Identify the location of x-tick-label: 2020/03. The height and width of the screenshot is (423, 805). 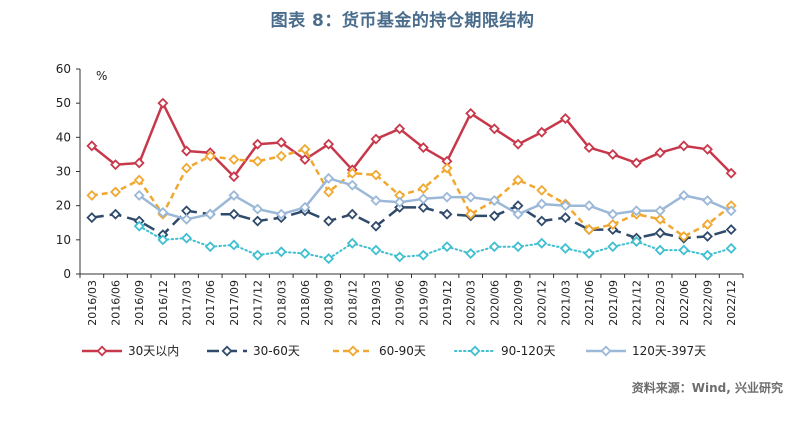
(471, 303).